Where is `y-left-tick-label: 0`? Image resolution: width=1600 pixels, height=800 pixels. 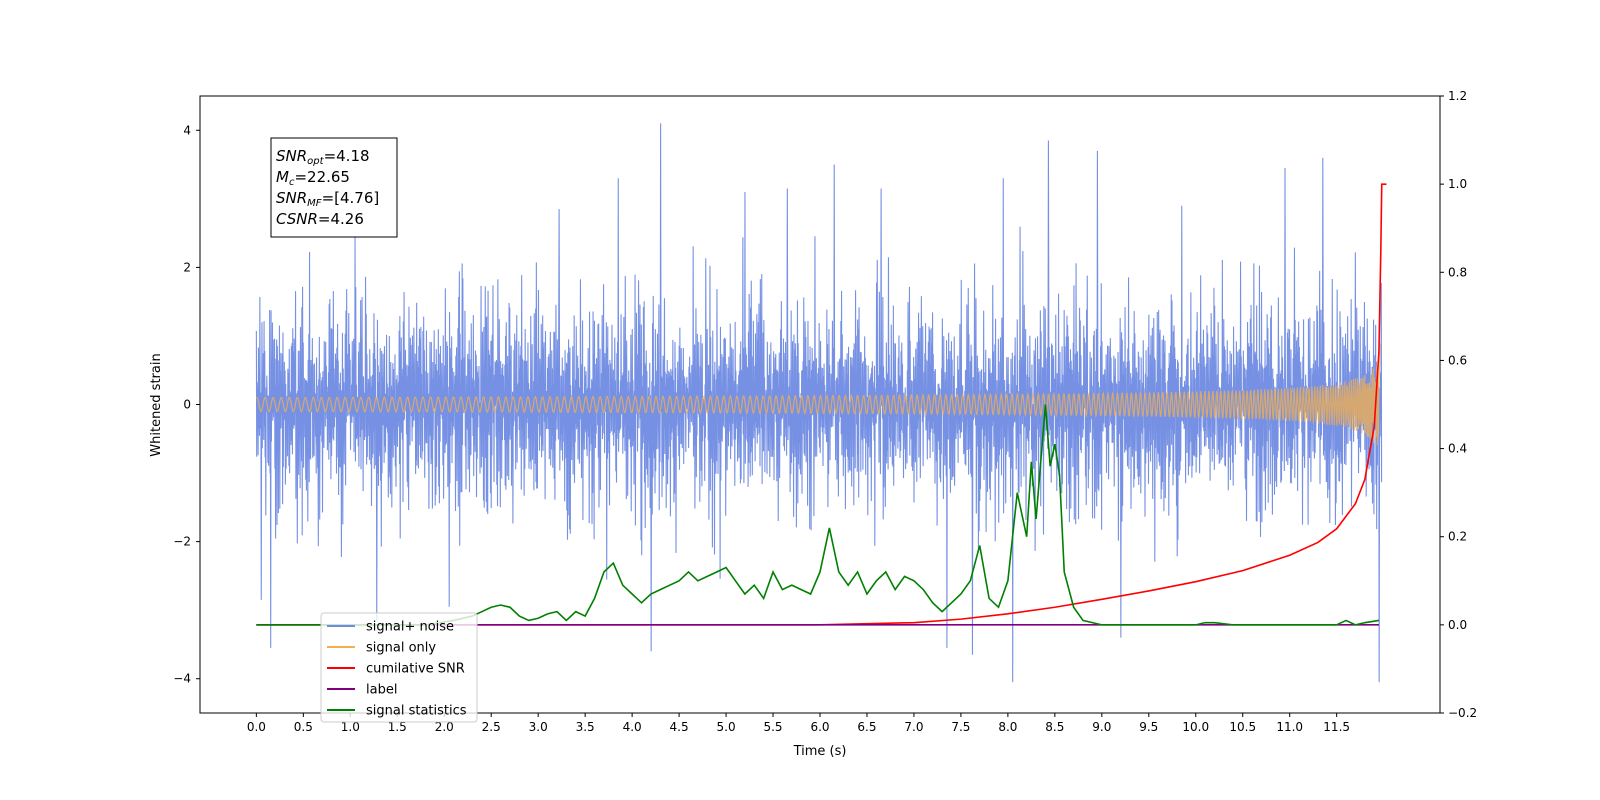 y-left-tick-label: 0 is located at coordinates (187, 405).